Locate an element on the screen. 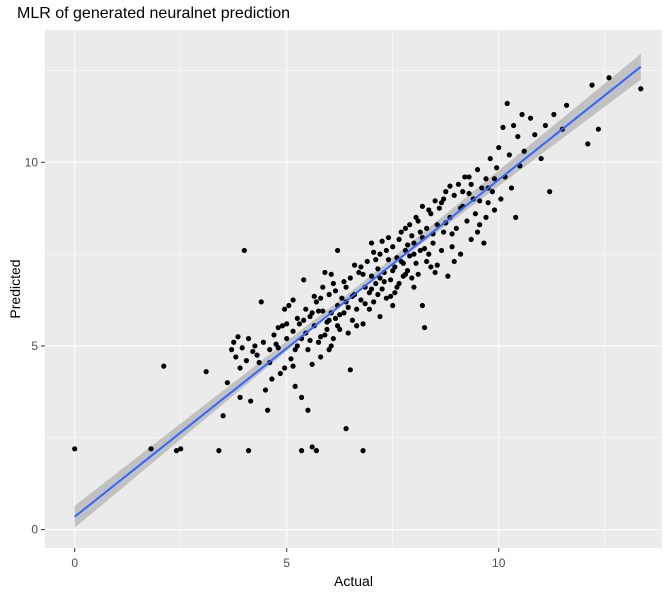 Image resolution: width=672 pixels, height=596 pixels. y-tick-label: 5 is located at coordinates (34, 346).